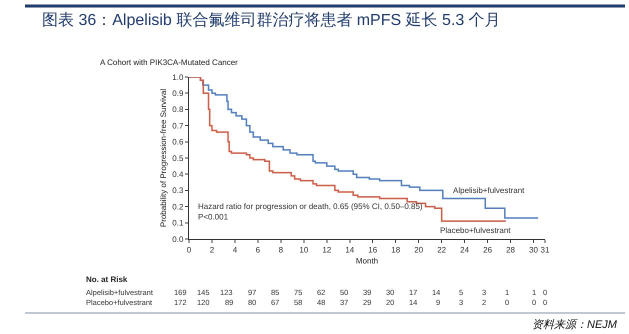 This screenshot has width=629, height=334. What do you see at coordinates (189, 250) in the screenshot?
I see `x-tick-label: 0` at bounding box center [189, 250].